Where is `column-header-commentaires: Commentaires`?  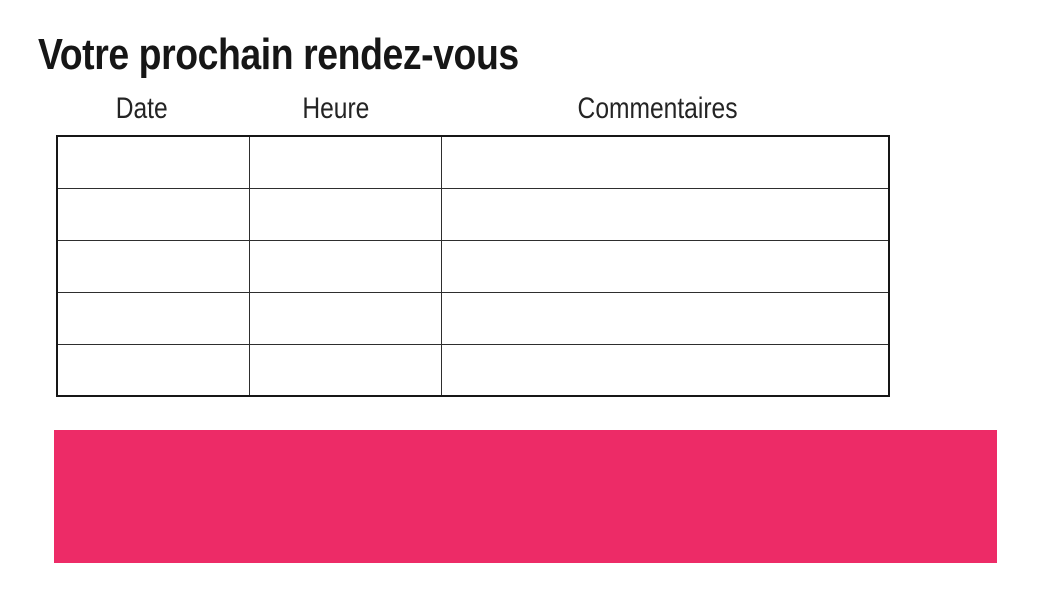
column-header-commentaires: Commentaires is located at coordinates (658, 109).